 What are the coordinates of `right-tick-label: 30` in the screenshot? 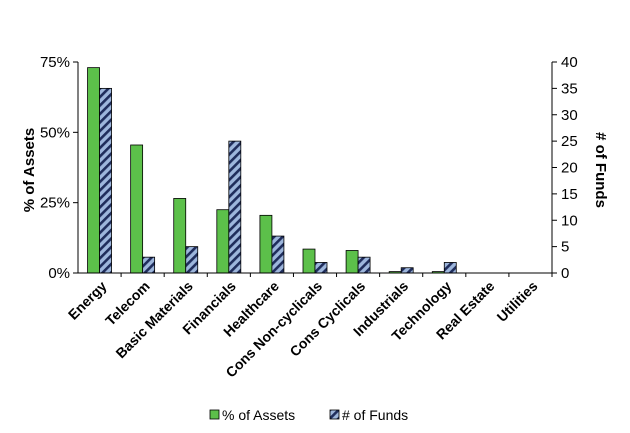 It's located at (569, 115).